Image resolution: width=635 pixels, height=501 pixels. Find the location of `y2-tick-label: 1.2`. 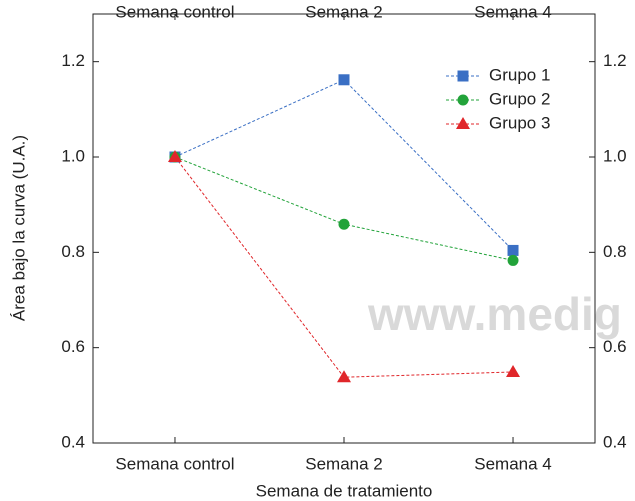

y2-tick-label: 1.2 is located at coordinates (615, 60).